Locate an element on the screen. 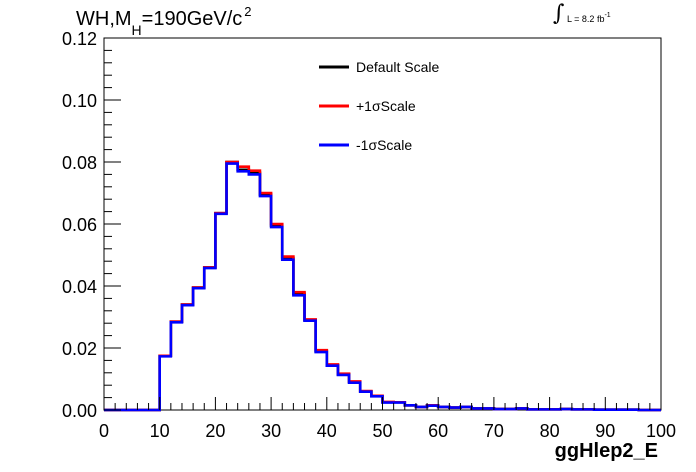  x-tick-label: 30 is located at coordinates (271, 431).